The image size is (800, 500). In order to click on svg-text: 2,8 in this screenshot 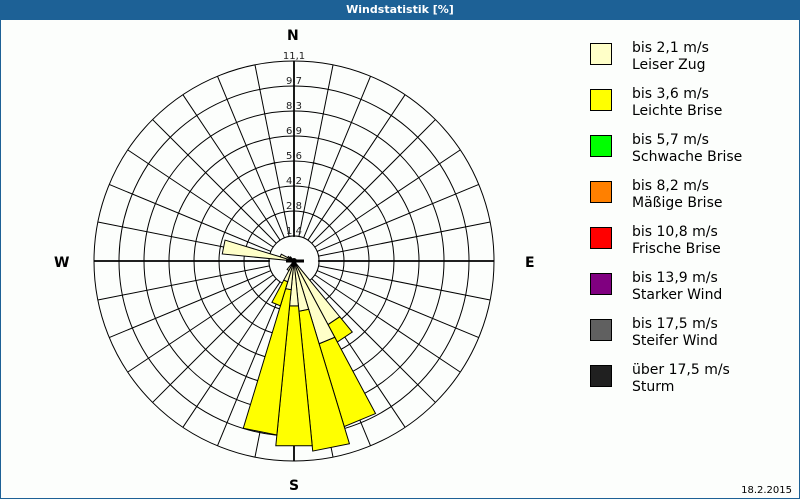, I will do `click(294, 206)`.